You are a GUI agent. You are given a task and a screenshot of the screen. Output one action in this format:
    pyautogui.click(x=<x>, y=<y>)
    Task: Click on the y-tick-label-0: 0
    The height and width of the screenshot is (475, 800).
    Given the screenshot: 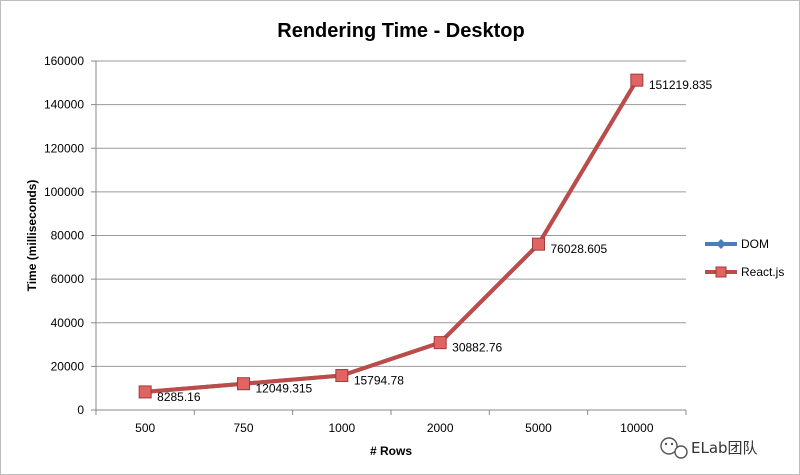 What is the action you would take?
    pyautogui.click(x=80, y=410)
    